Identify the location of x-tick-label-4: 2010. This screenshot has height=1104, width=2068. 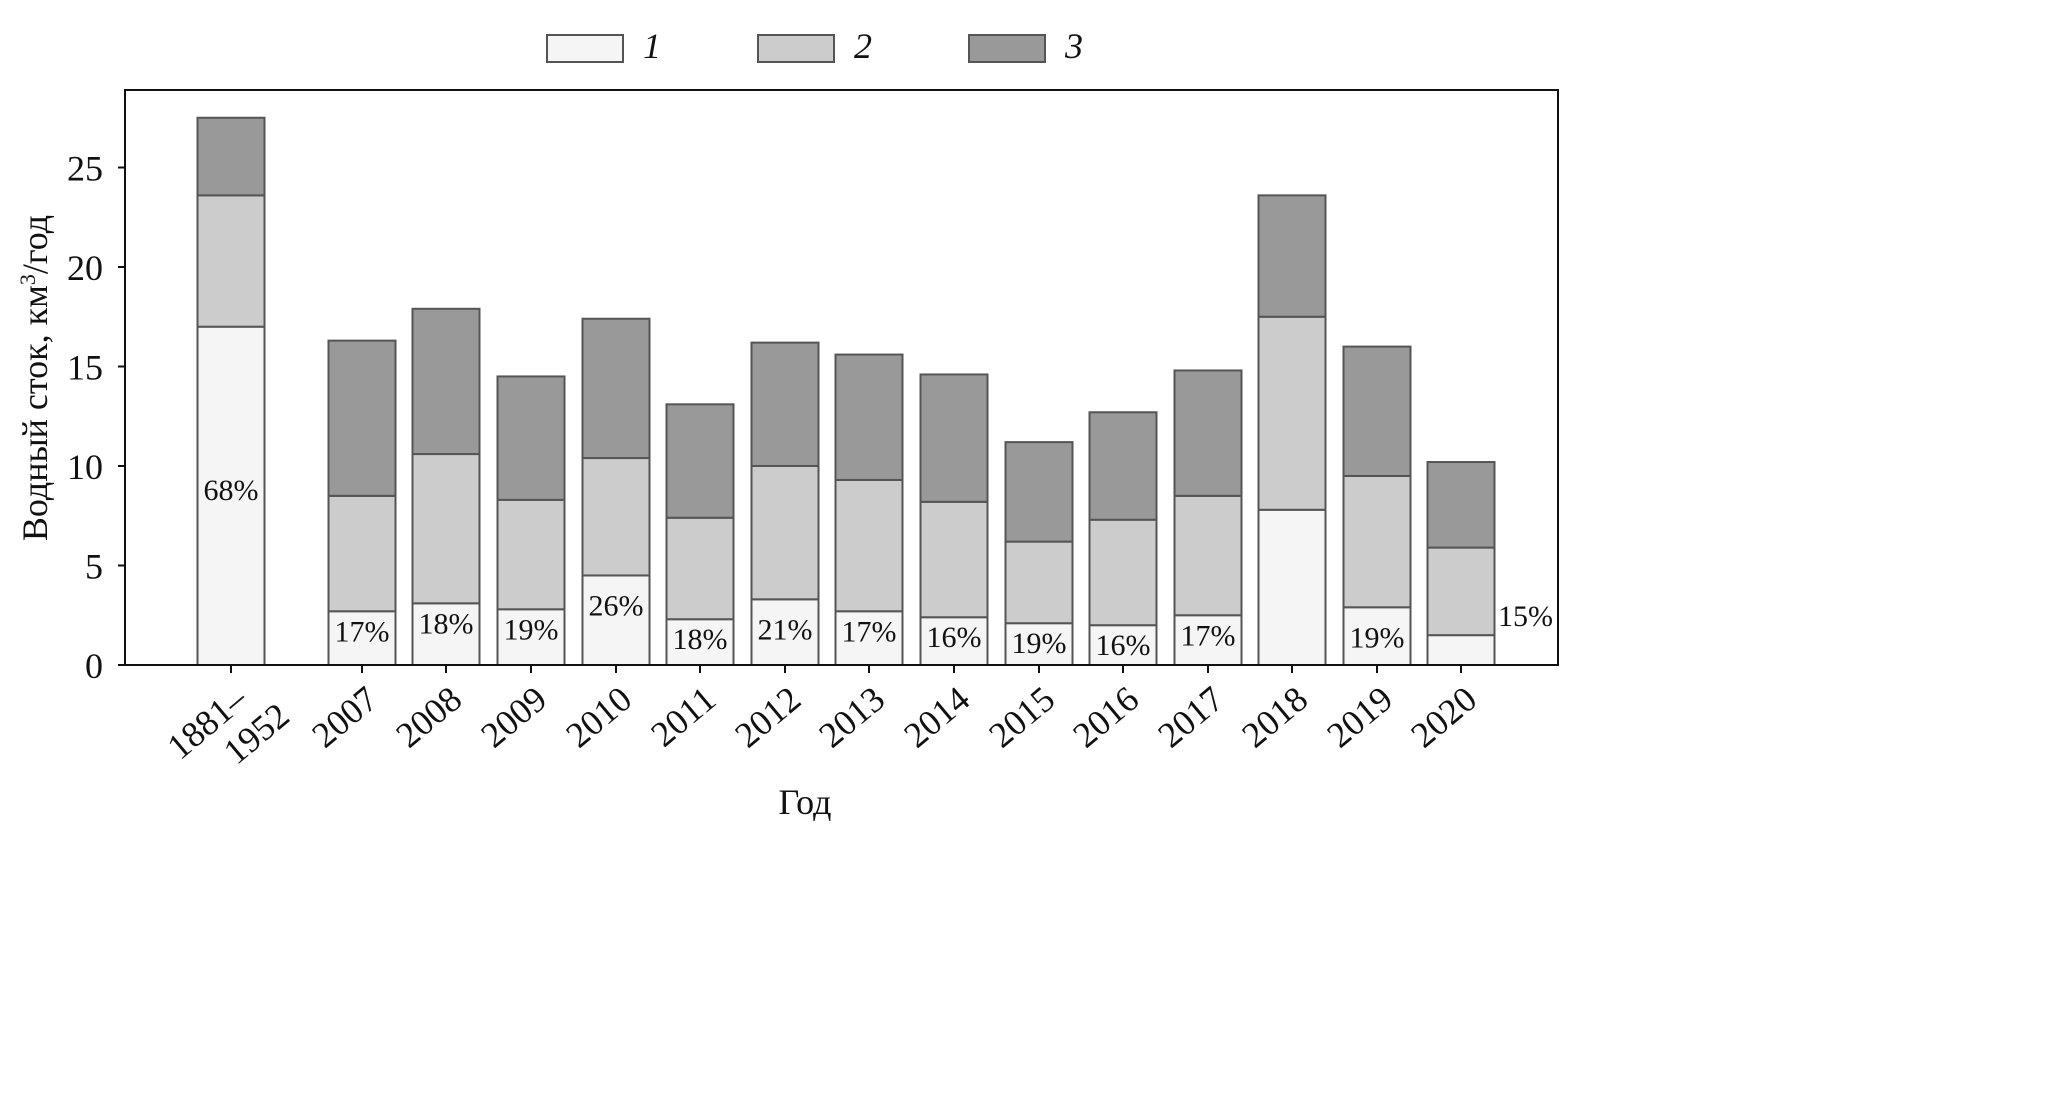
(598, 716).